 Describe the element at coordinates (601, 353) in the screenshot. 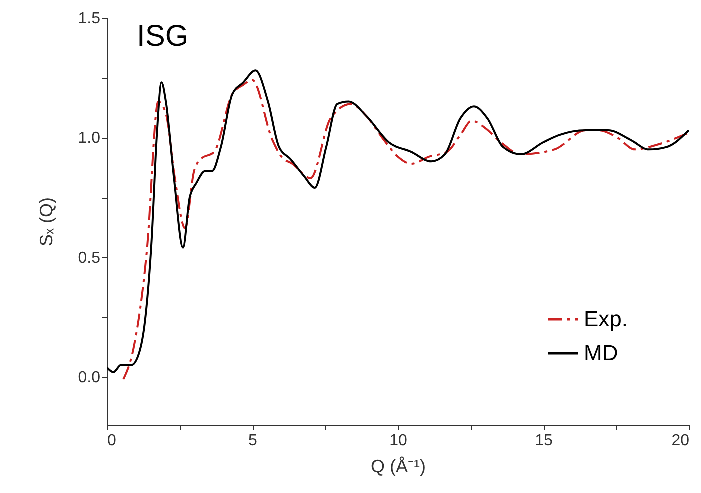

I see `legend-label: MD` at that location.